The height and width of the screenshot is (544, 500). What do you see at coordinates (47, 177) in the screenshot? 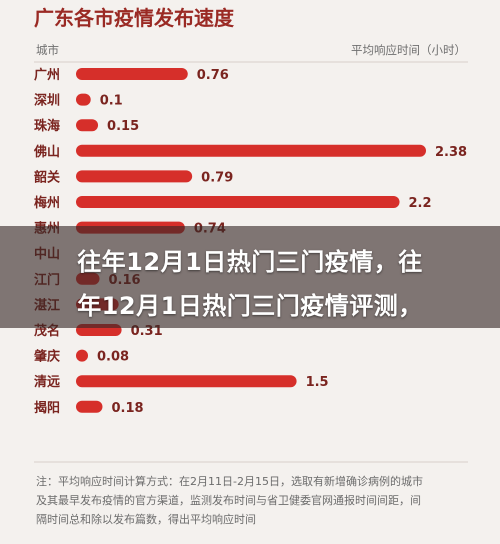
I see `city-label: 韶关` at bounding box center [47, 177].